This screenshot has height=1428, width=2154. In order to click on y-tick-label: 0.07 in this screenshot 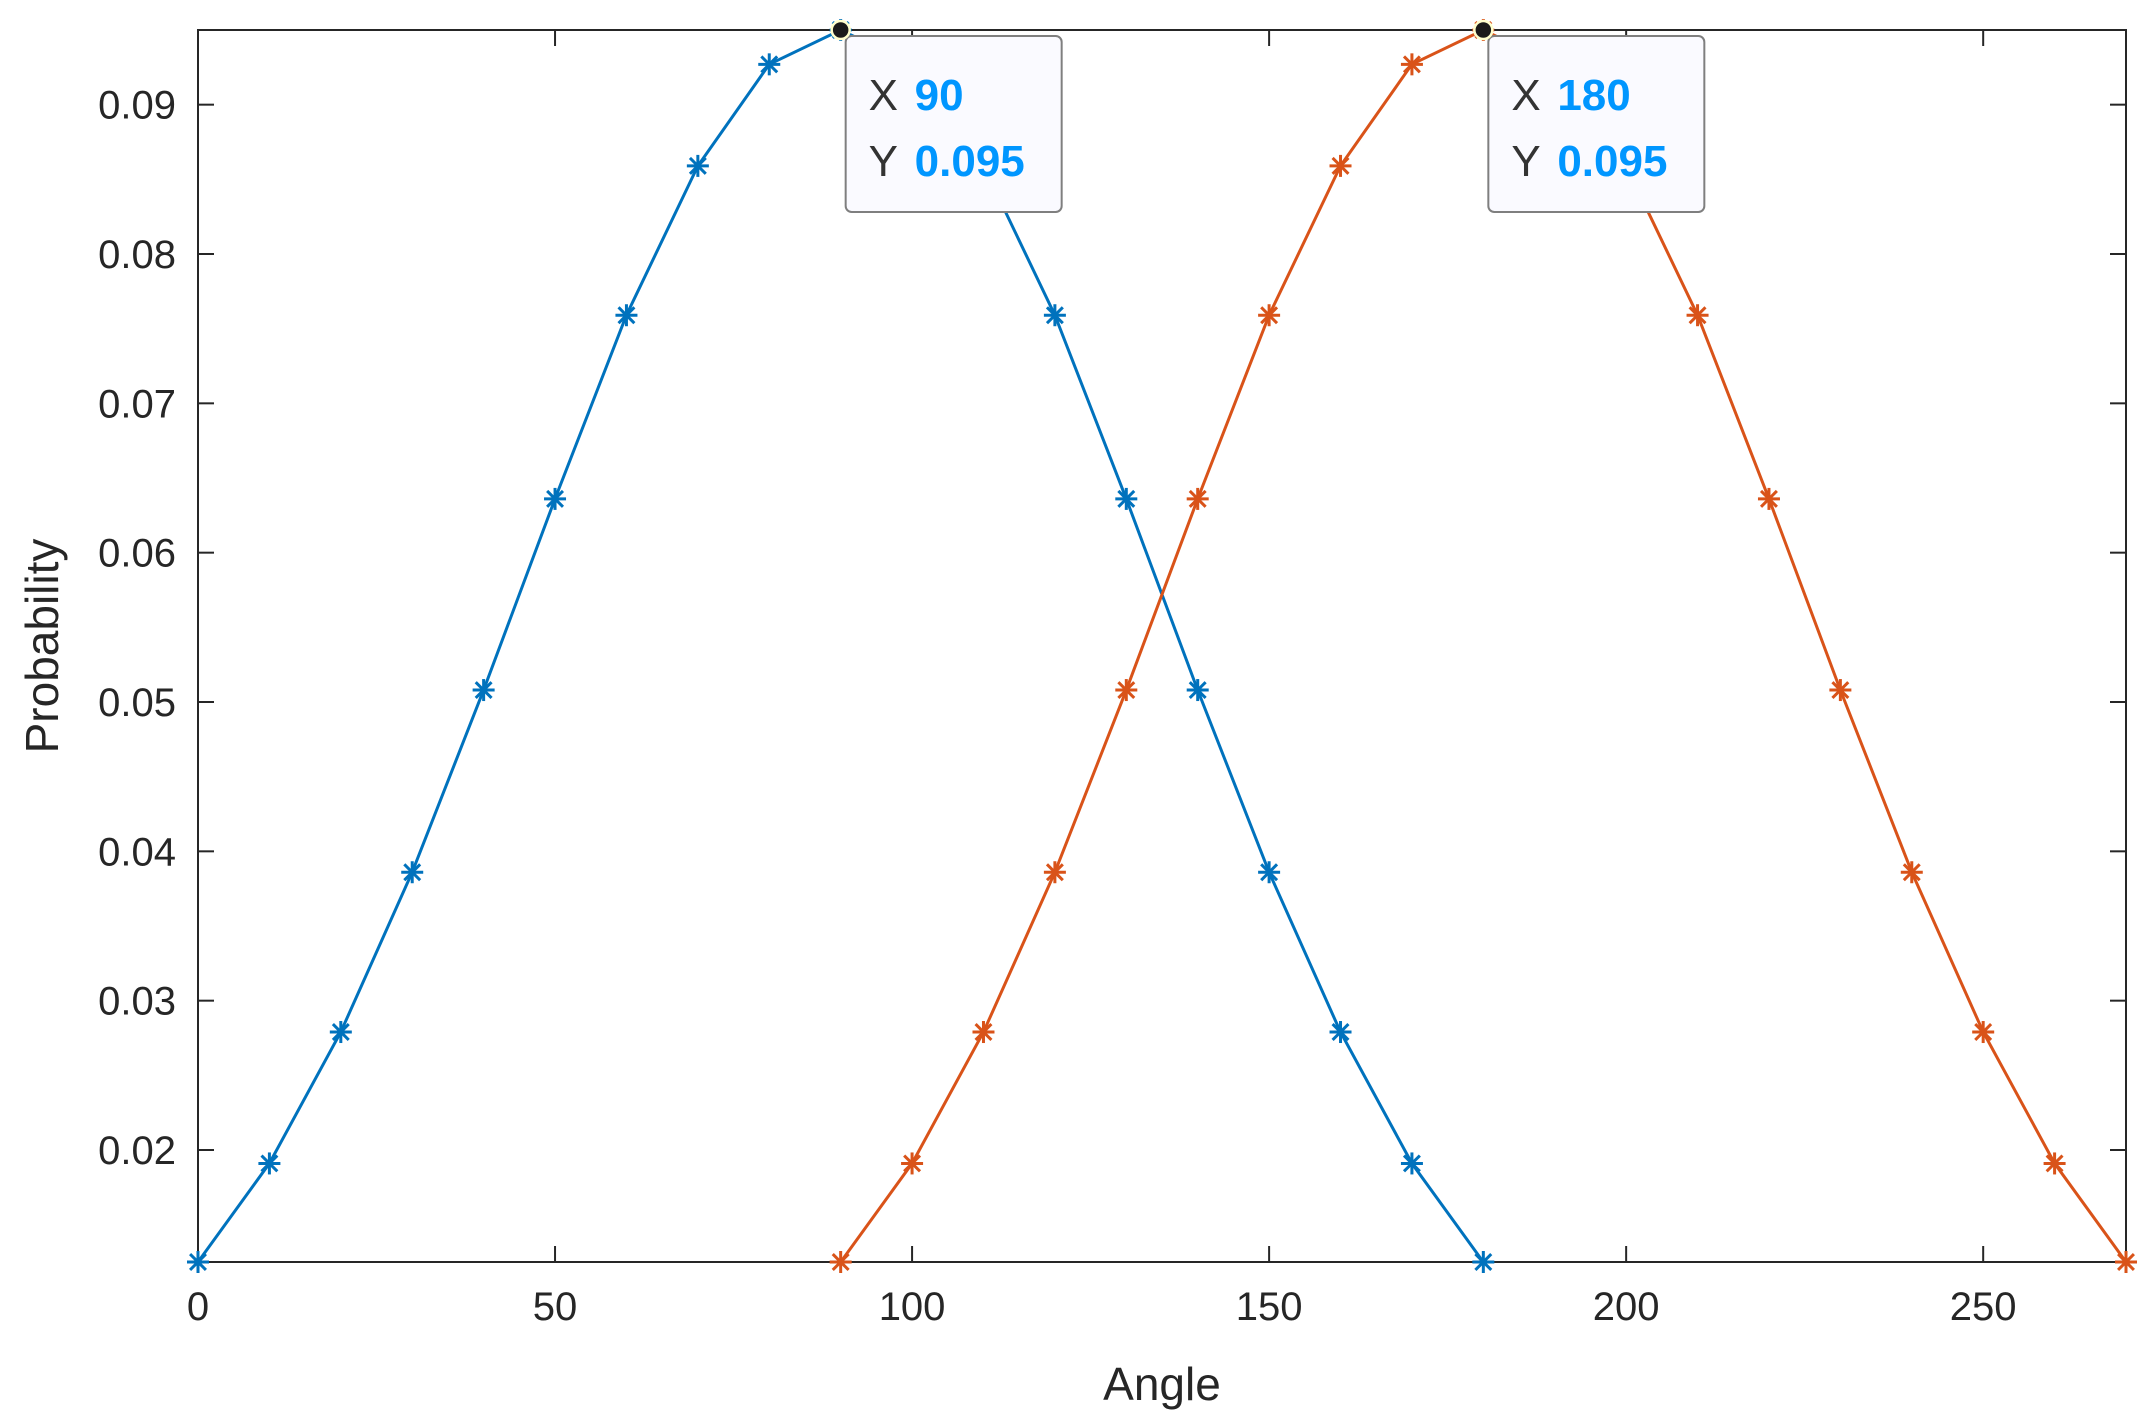, I will do `click(137, 404)`.